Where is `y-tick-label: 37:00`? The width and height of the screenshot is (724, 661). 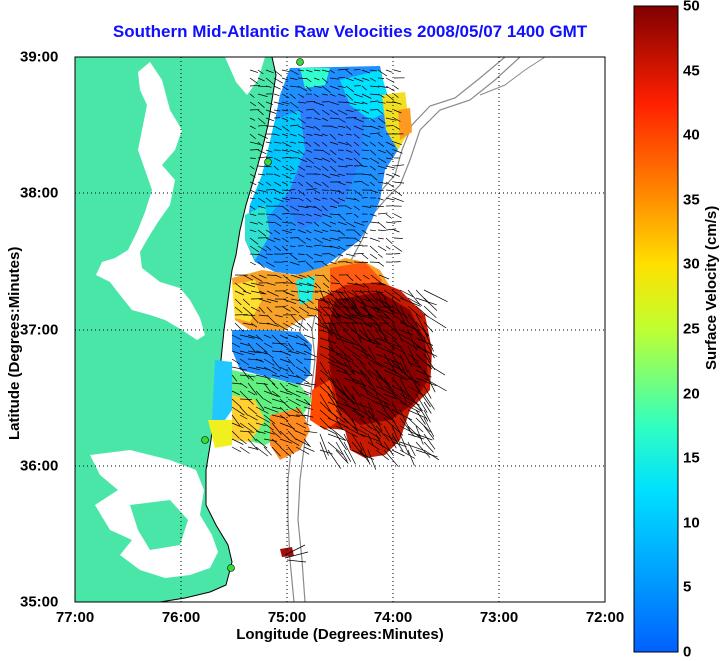 y-tick-label: 37:00 is located at coordinates (39, 330).